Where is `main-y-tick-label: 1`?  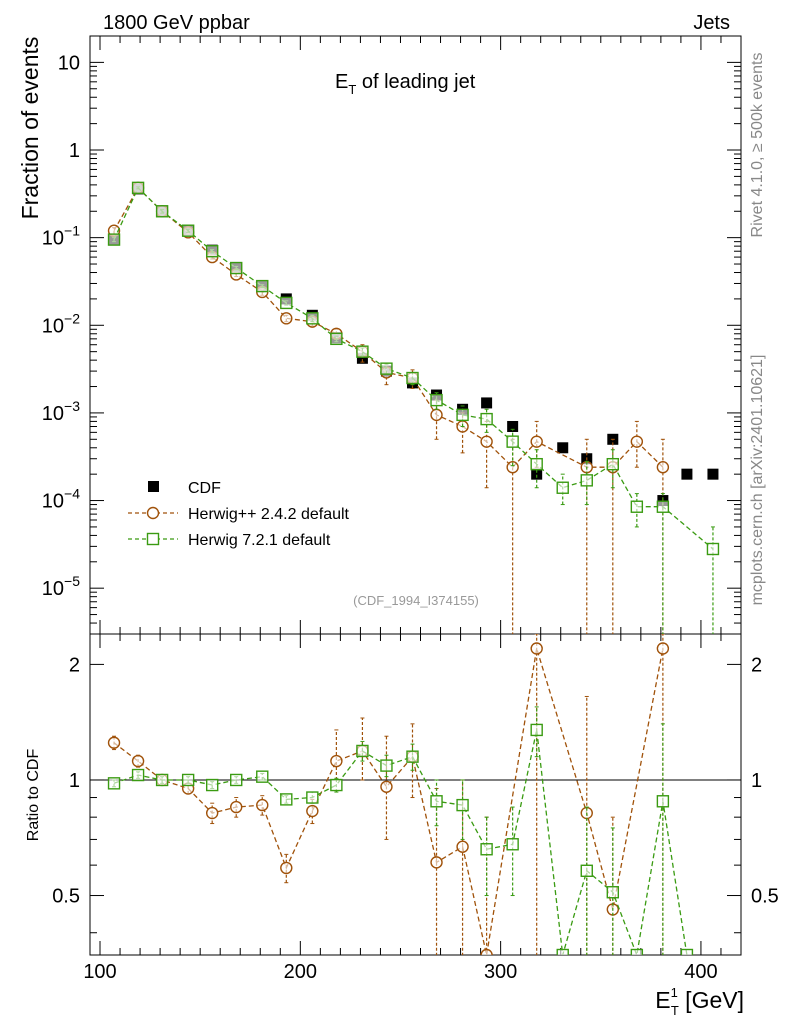
main-y-tick-label: 1 is located at coordinates (74, 151).